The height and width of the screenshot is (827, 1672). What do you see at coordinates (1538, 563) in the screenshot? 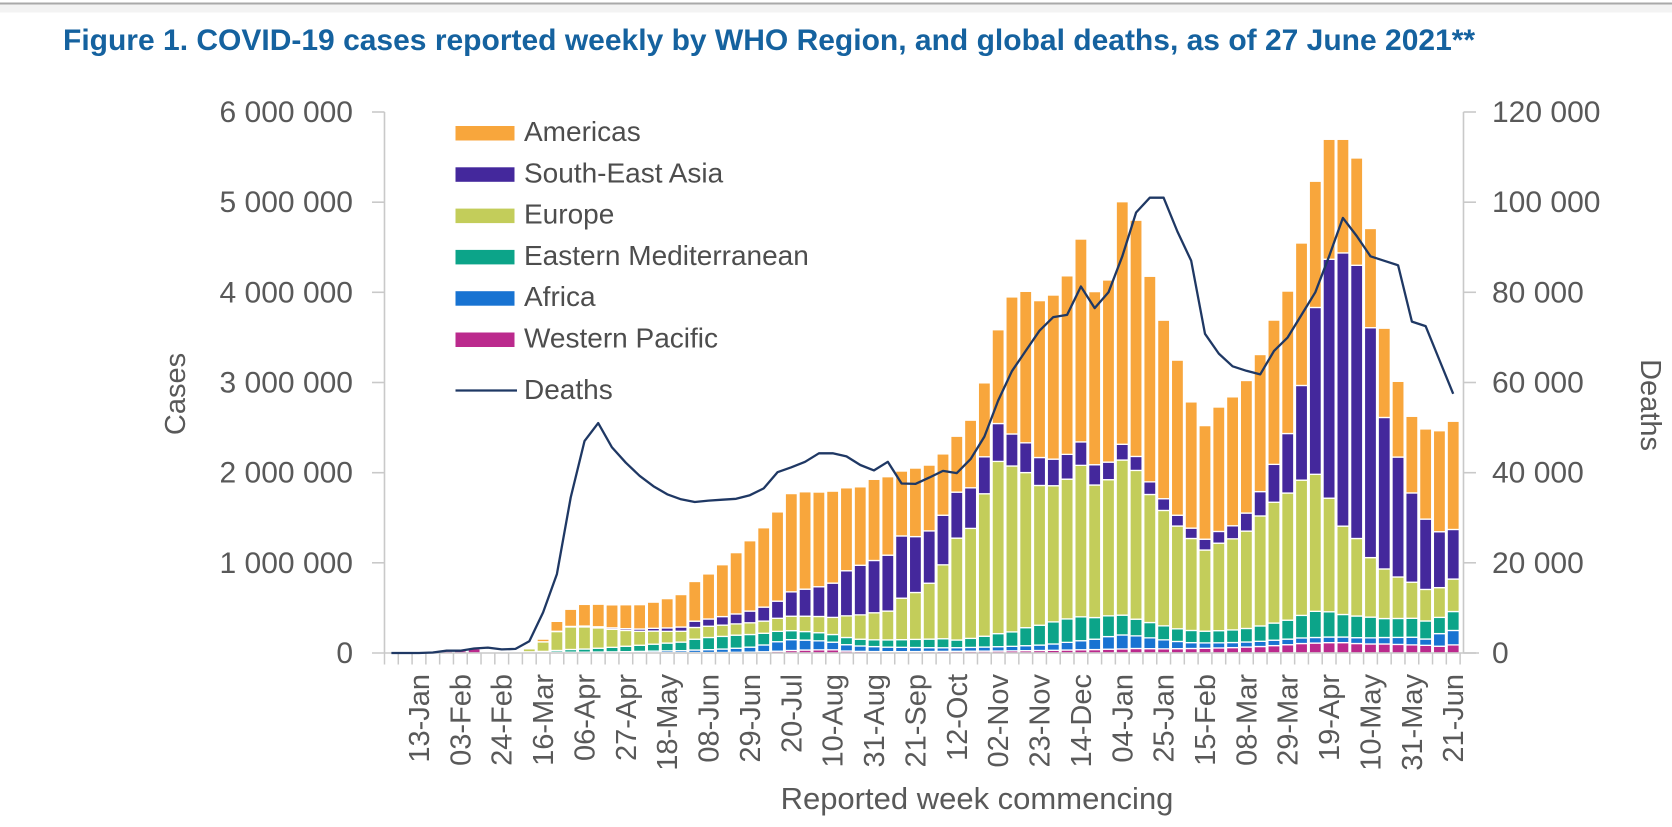
I see `svg-text: 20 000` at bounding box center [1538, 563].